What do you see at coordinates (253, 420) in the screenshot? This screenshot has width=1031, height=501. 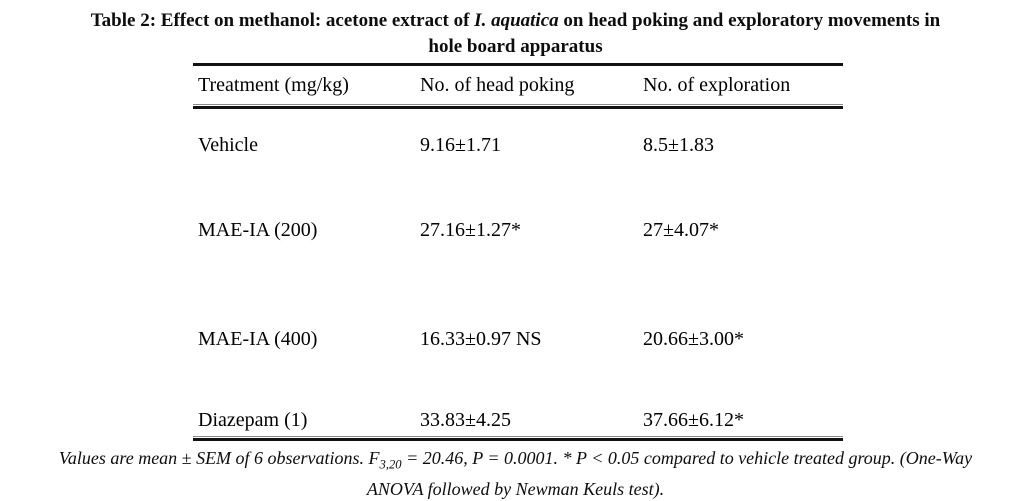 I see `cell-treatment: Diazepam (1)` at bounding box center [253, 420].